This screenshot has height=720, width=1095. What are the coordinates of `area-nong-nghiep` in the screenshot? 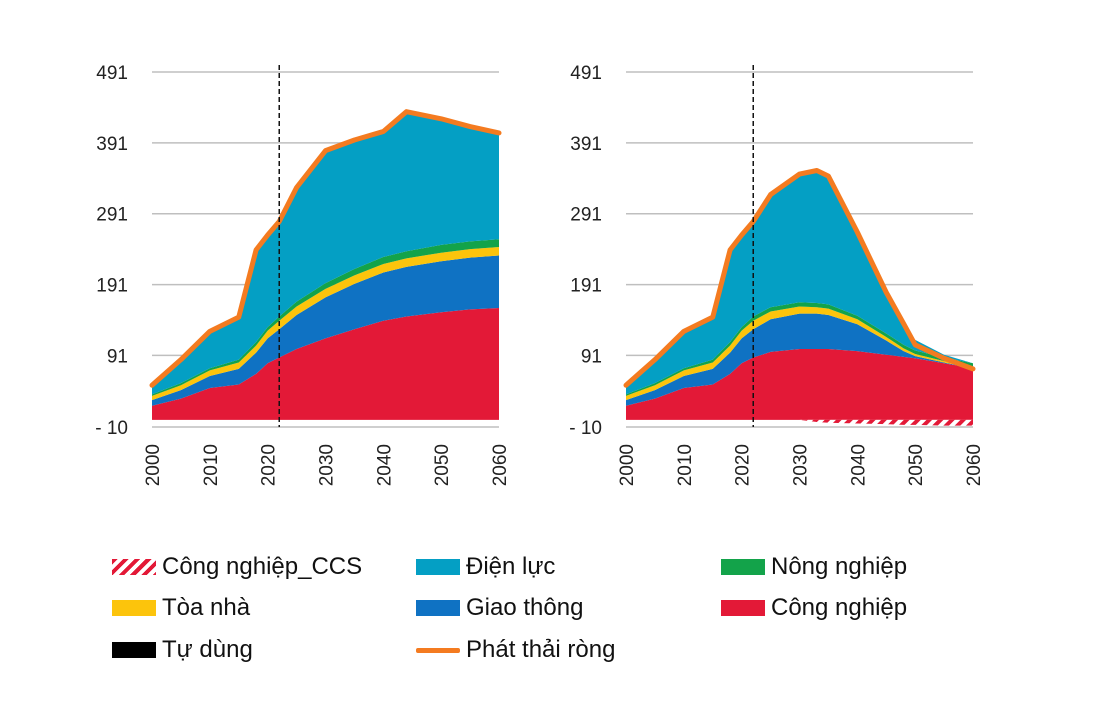 It's located at (325, 317).